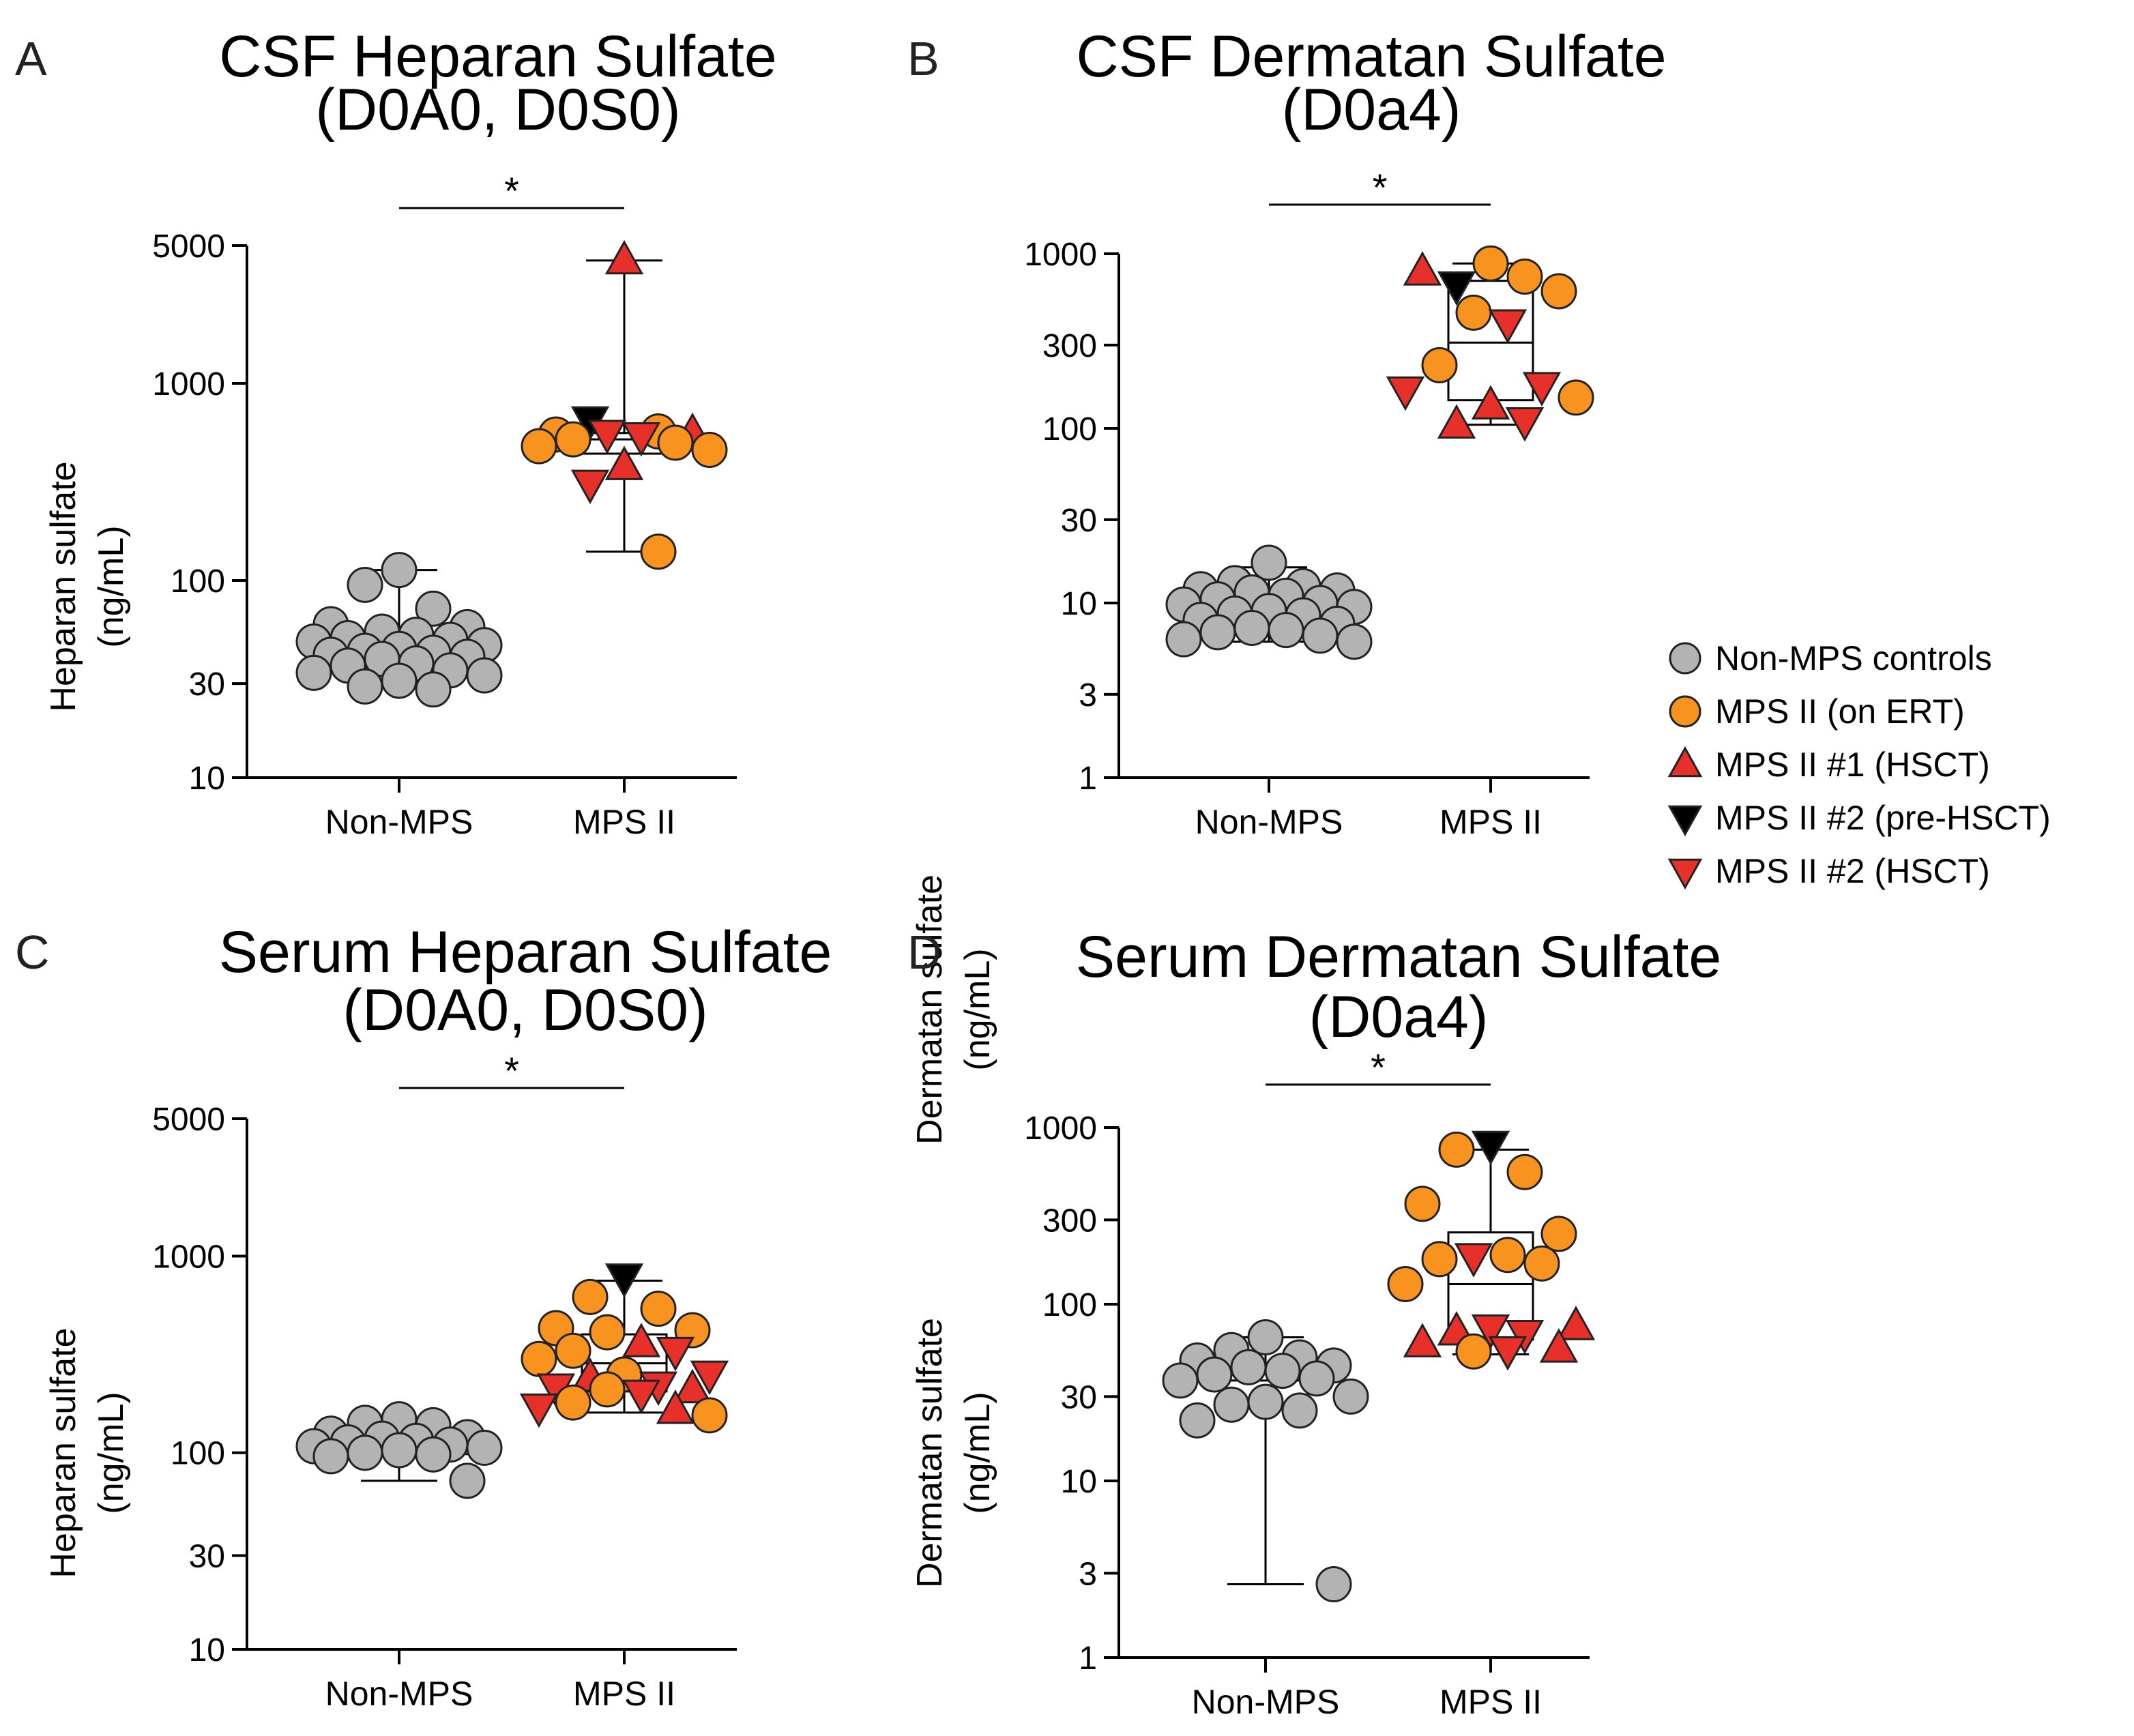 The width and height of the screenshot is (2134, 1736). What do you see at coordinates (1840, 711) in the screenshot?
I see `legend-label: MPS II (on ERT)` at bounding box center [1840, 711].